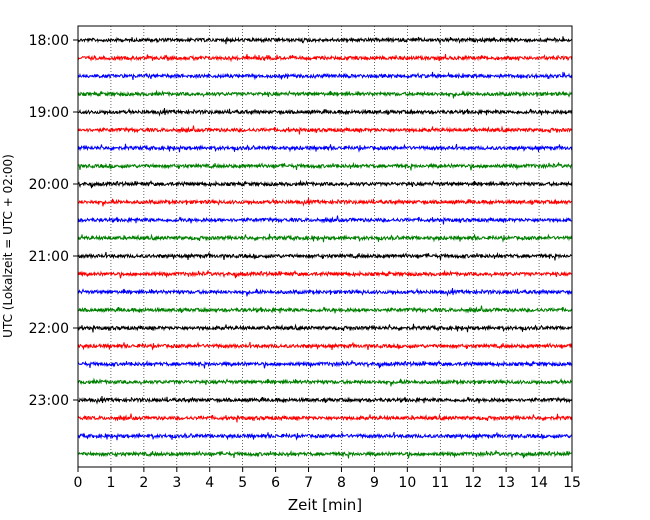 The image size is (650, 520). What do you see at coordinates (78, 483) in the screenshot?
I see `x-tick-label-0: 0` at bounding box center [78, 483].